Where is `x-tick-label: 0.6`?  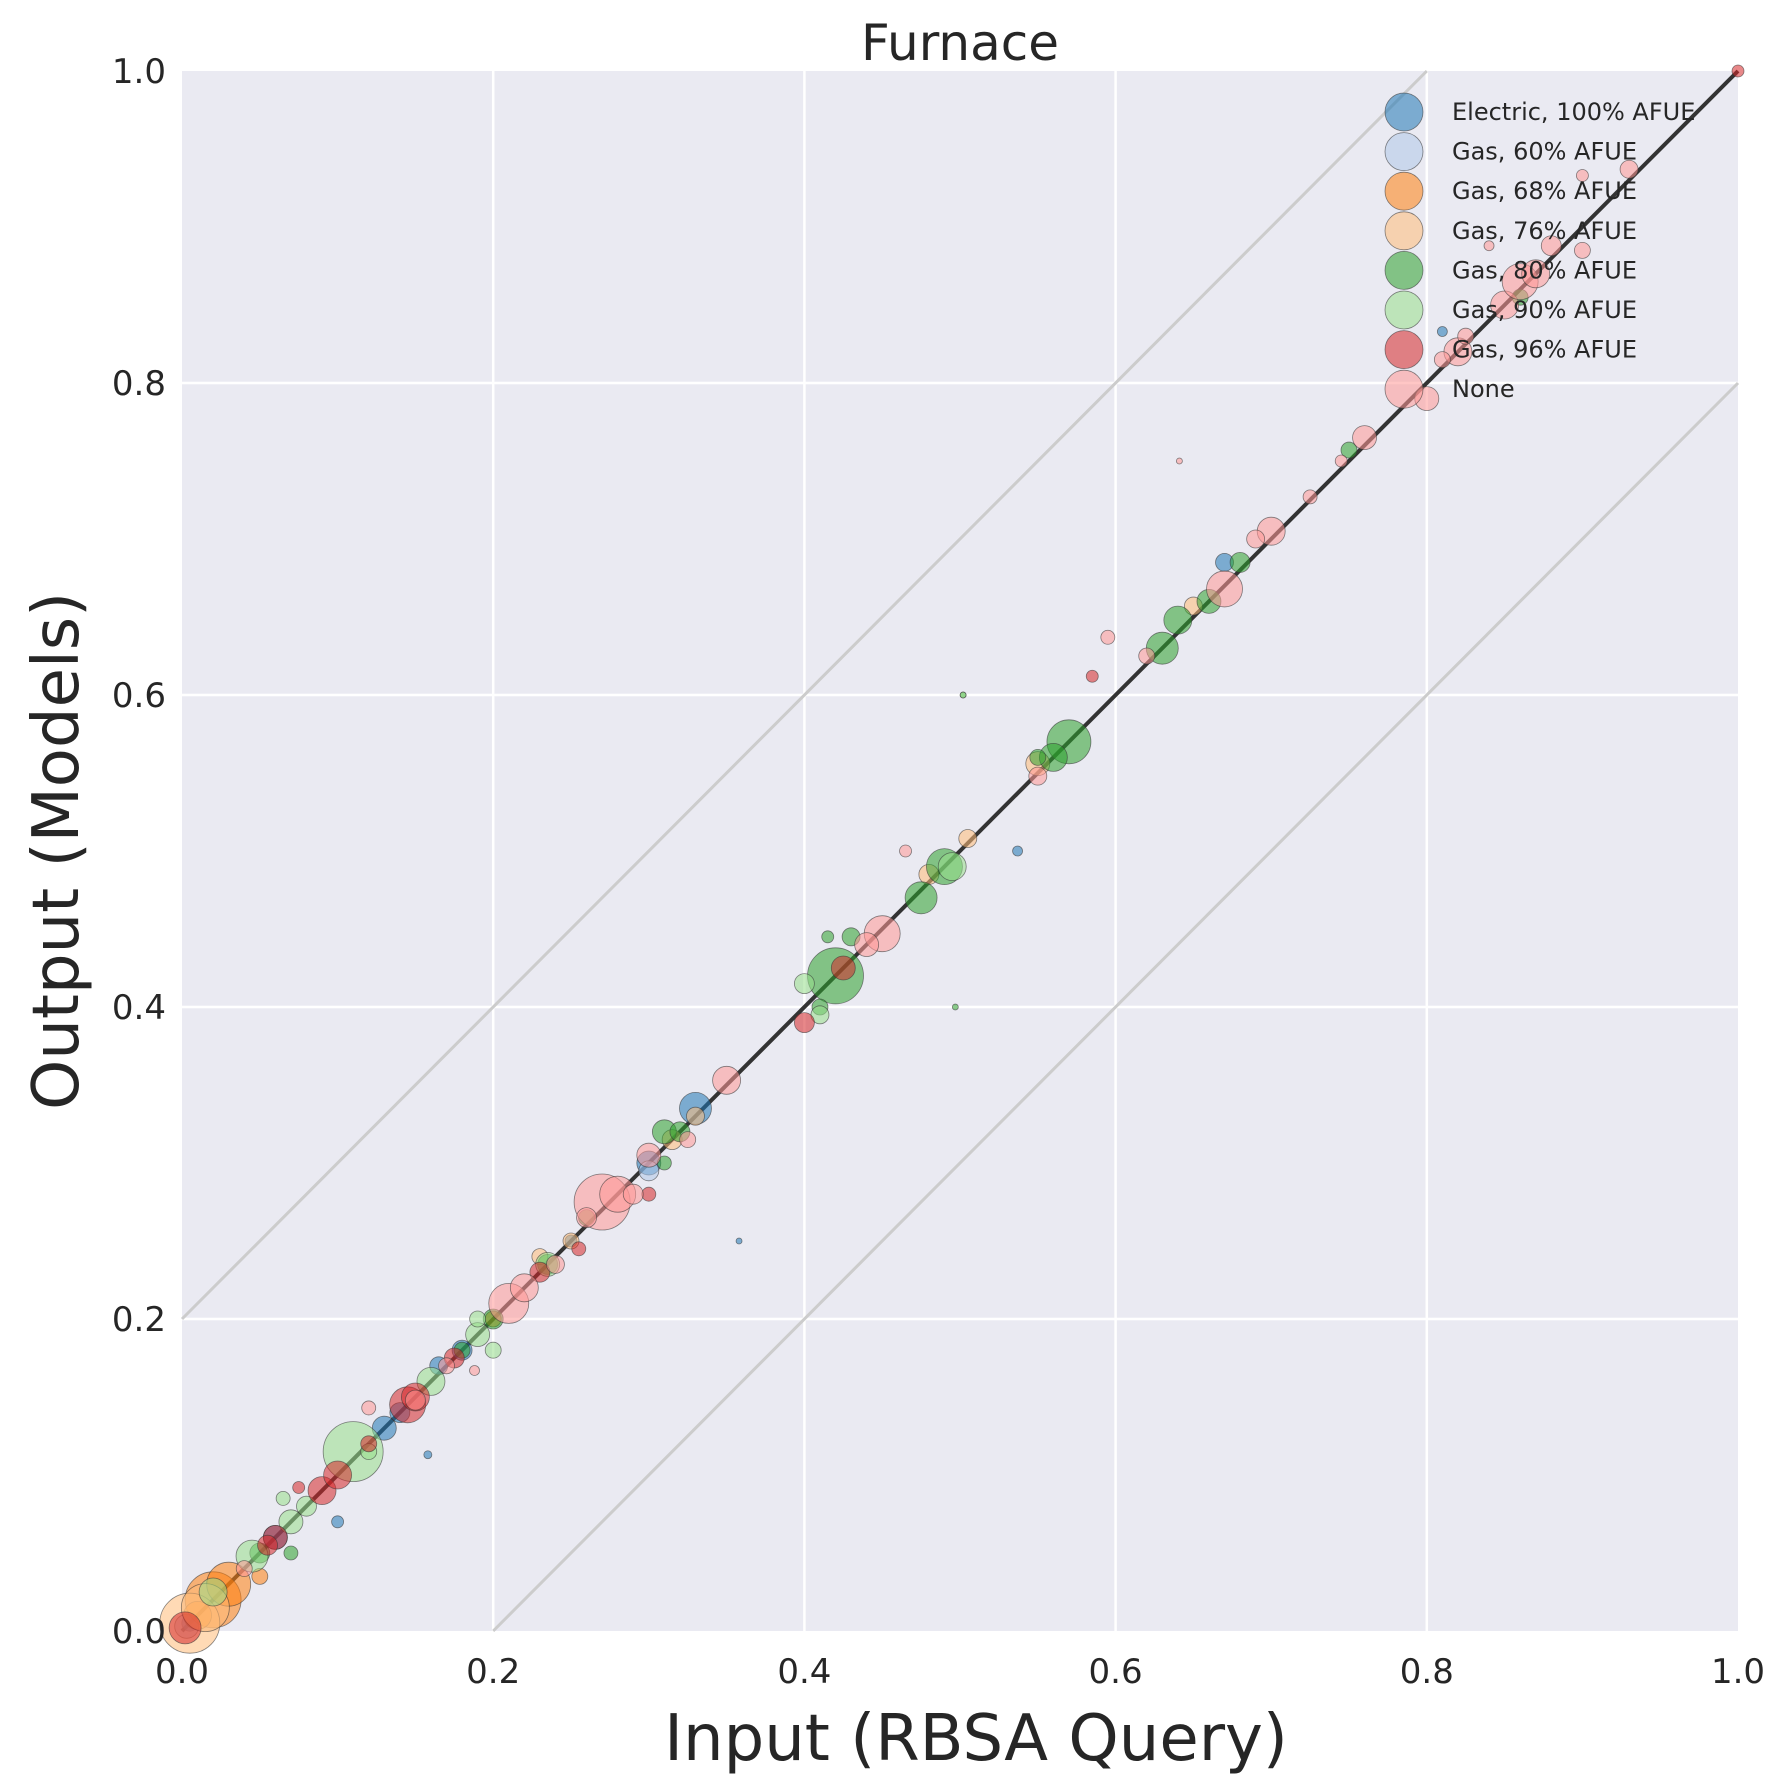 x-tick-label: 0.6 is located at coordinates (1116, 1672).